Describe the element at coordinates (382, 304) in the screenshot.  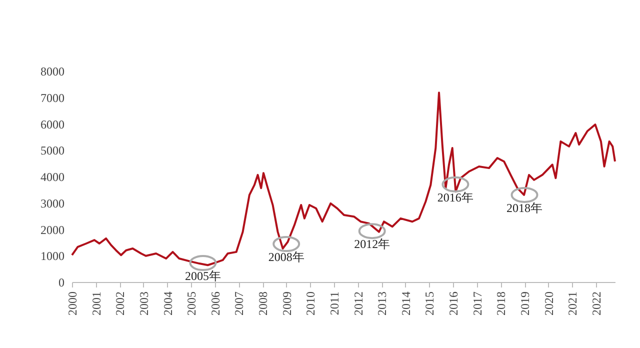
I see `x-tick-label: 2013` at that location.